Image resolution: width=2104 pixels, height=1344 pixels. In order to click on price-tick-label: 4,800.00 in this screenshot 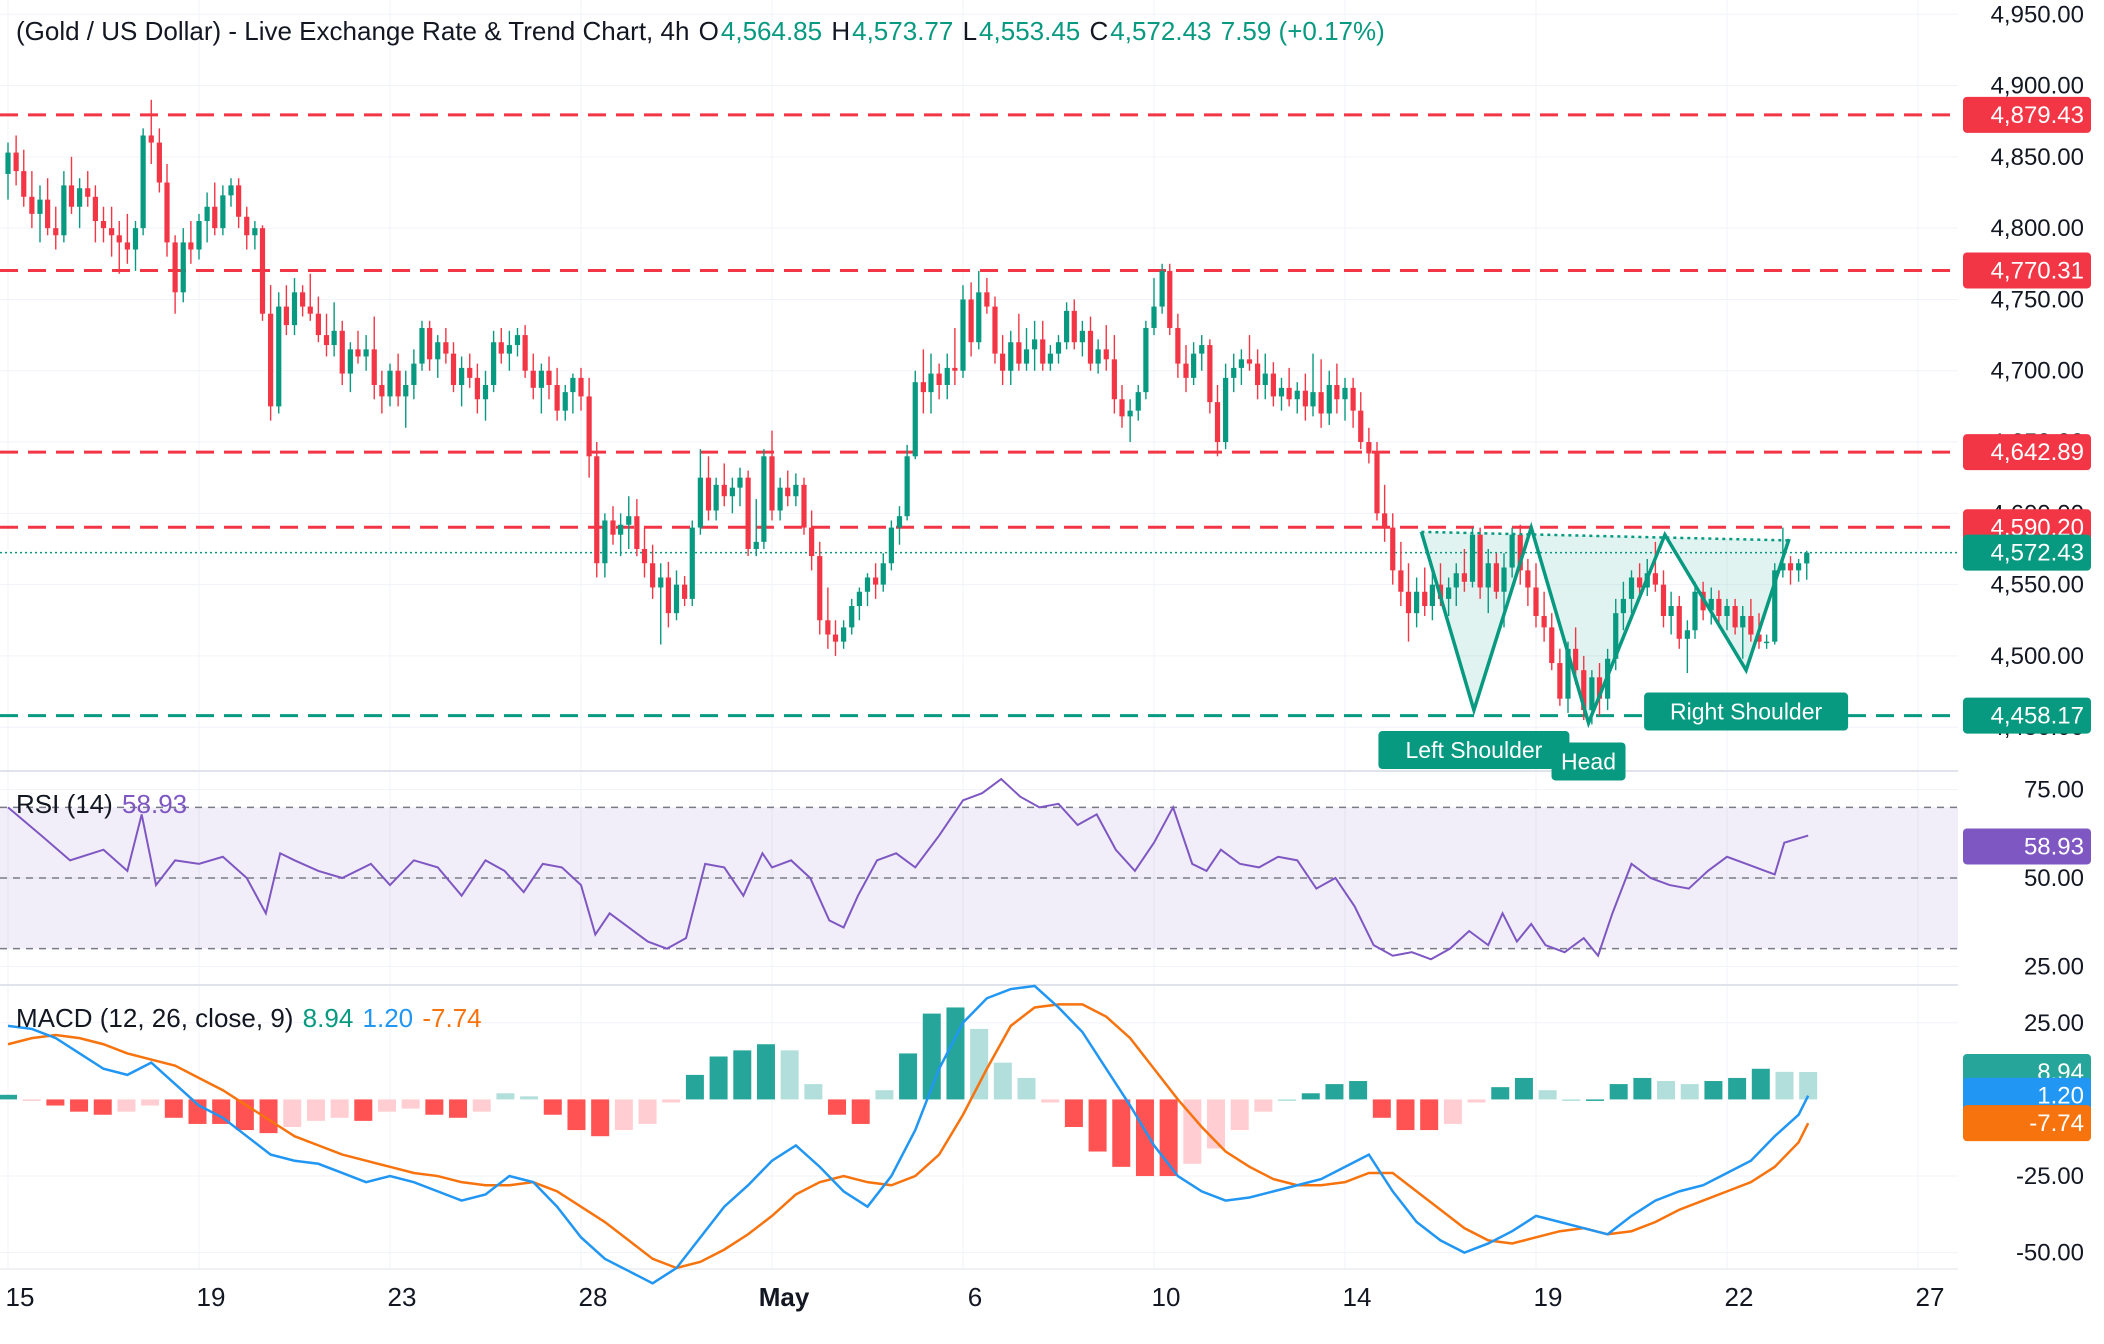, I will do `click(2037, 228)`.